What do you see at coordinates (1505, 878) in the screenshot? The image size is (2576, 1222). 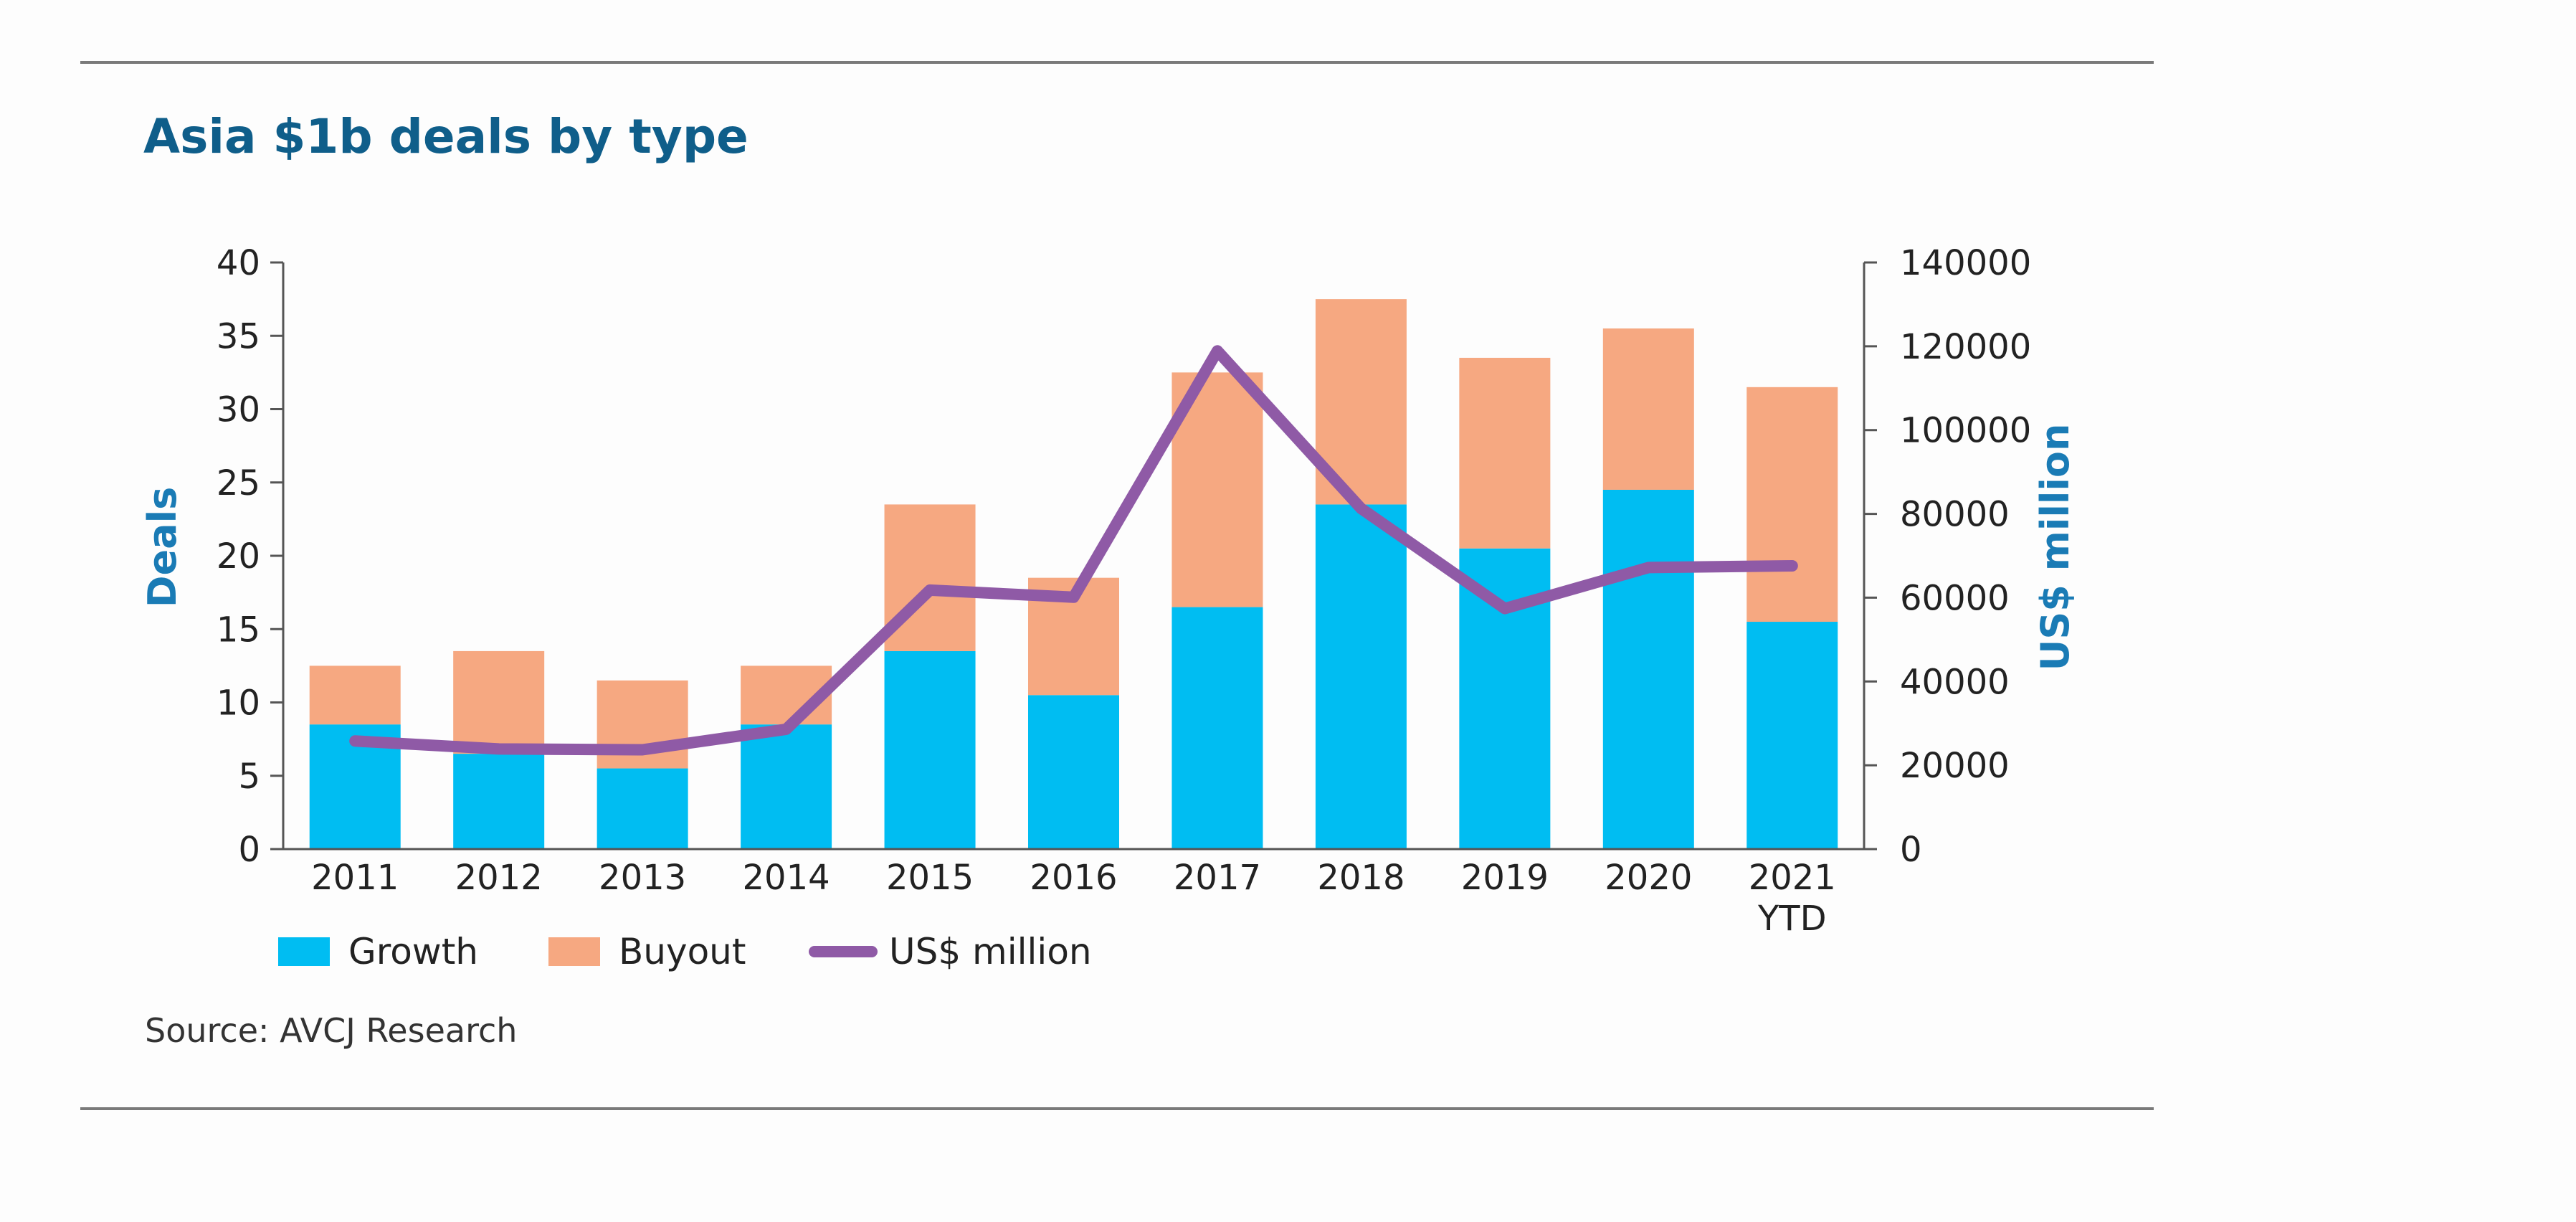 I see `x-tick-label: 2019` at bounding box center [1505, 878].